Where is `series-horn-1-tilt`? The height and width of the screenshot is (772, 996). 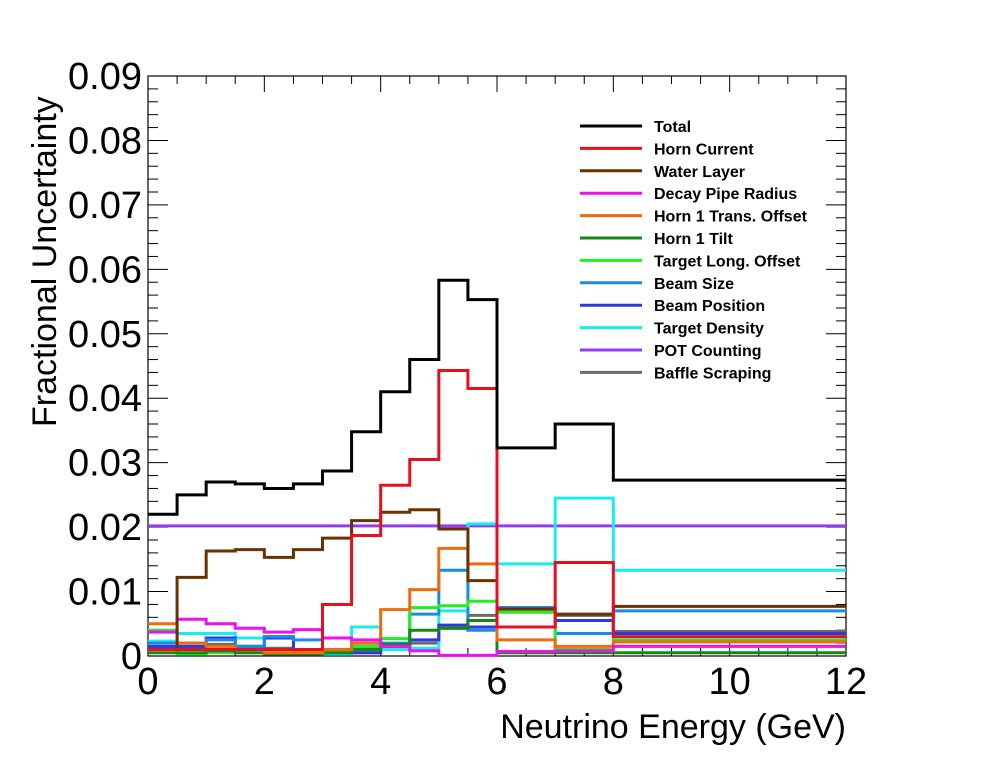
series-horn-1-tilt is located at coordinates (497, 637).